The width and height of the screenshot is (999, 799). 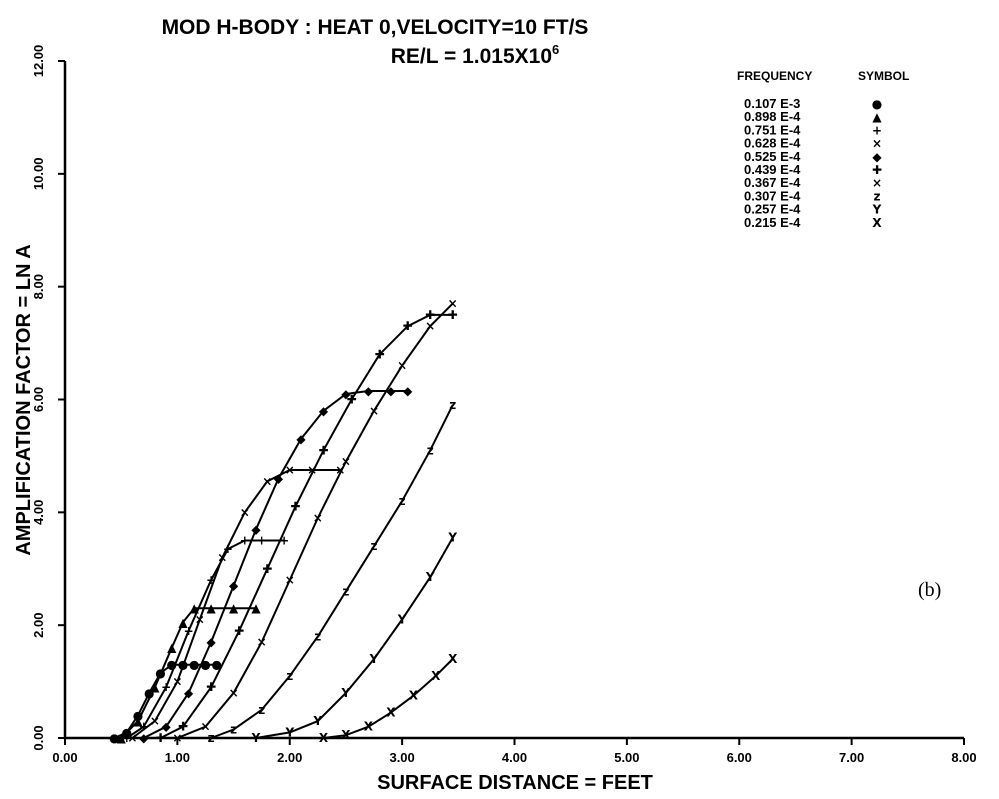 I want to click on legend-entry-symbol: Y, so click(x=877, y=210).